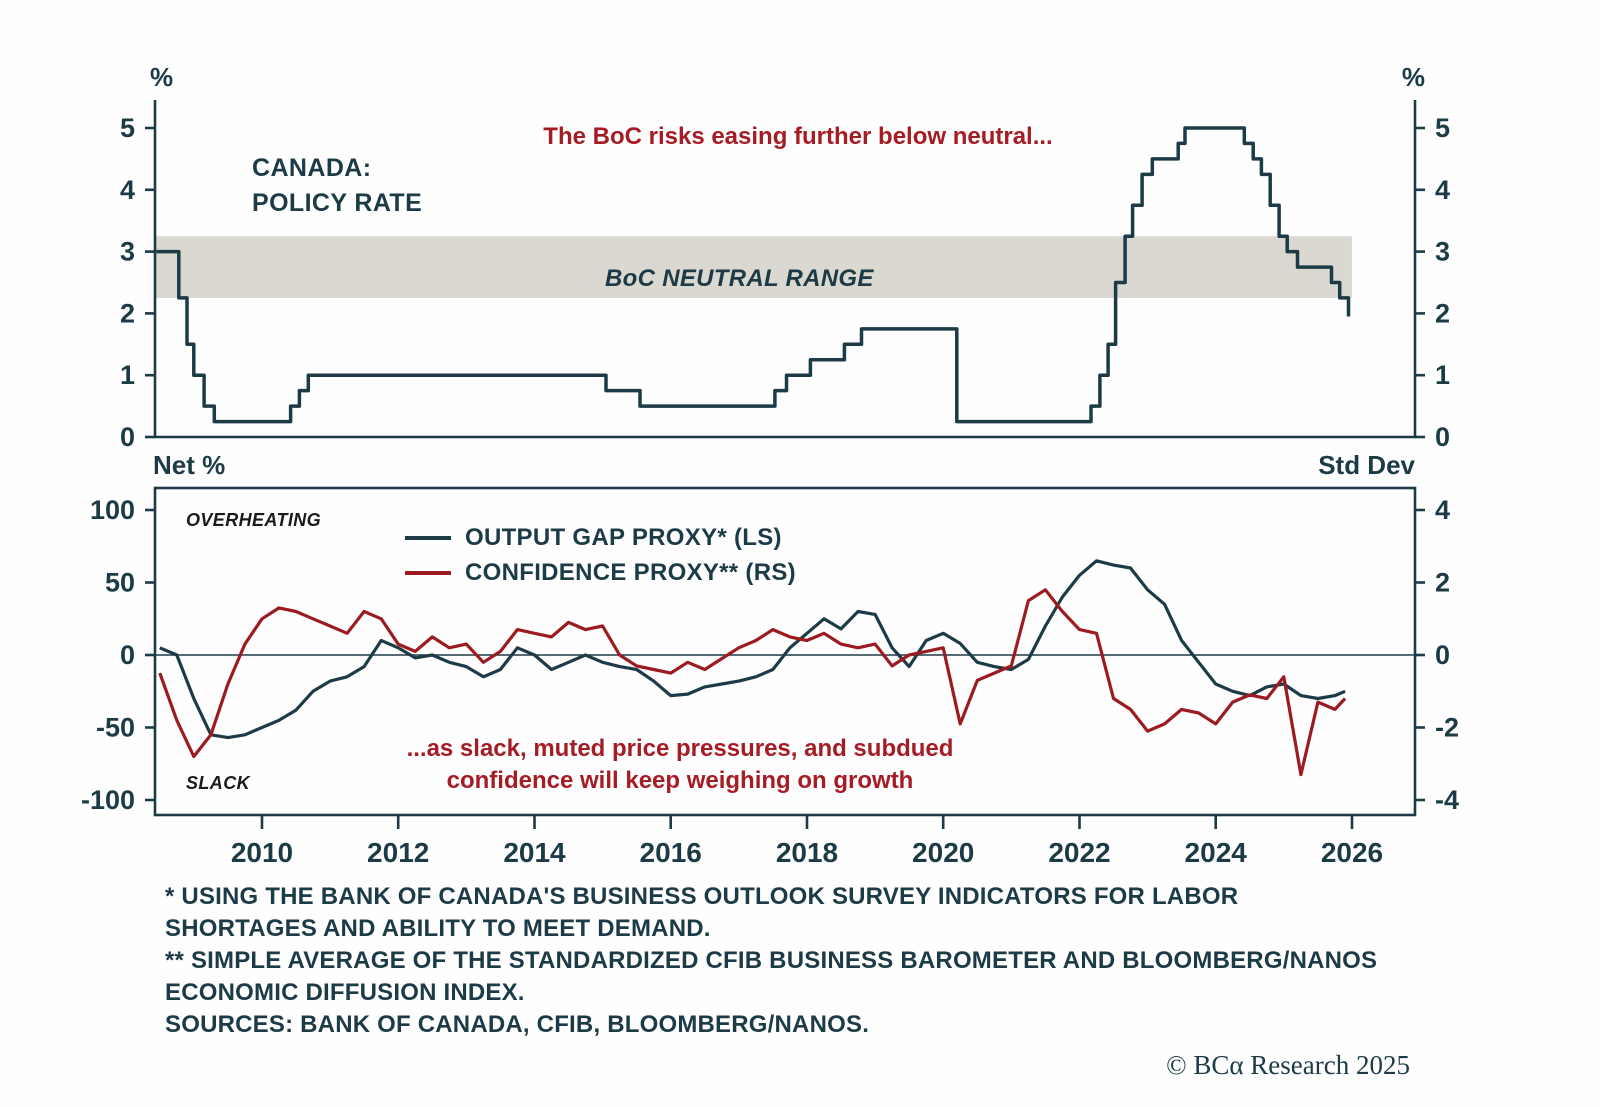 This screenshot has width=1600, height=1107. I want to click on legend-label-confidence: CONFIDENCE PROXY** (RS), so click(630, 572).